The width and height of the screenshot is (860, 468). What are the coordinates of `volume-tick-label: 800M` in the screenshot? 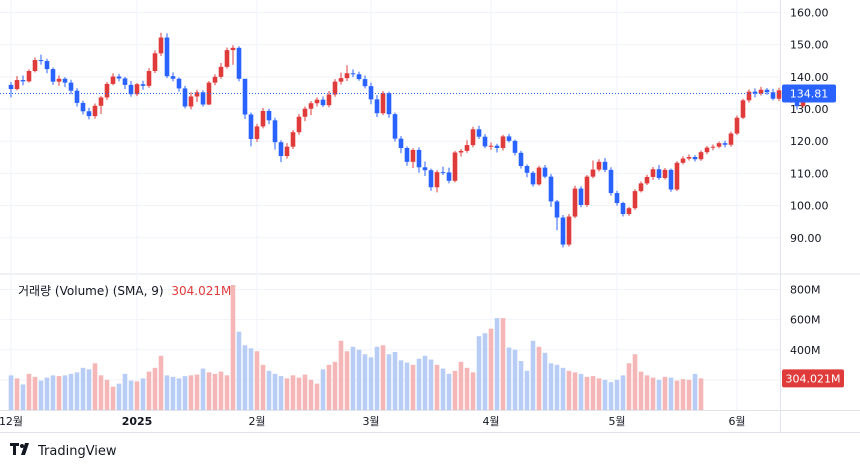 It's located at (805, 290).